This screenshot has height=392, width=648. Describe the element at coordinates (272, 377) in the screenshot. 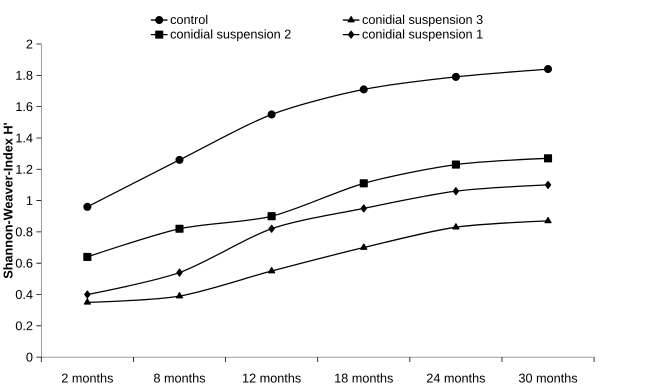

I see `x-tick-label: 12 months` at that location.